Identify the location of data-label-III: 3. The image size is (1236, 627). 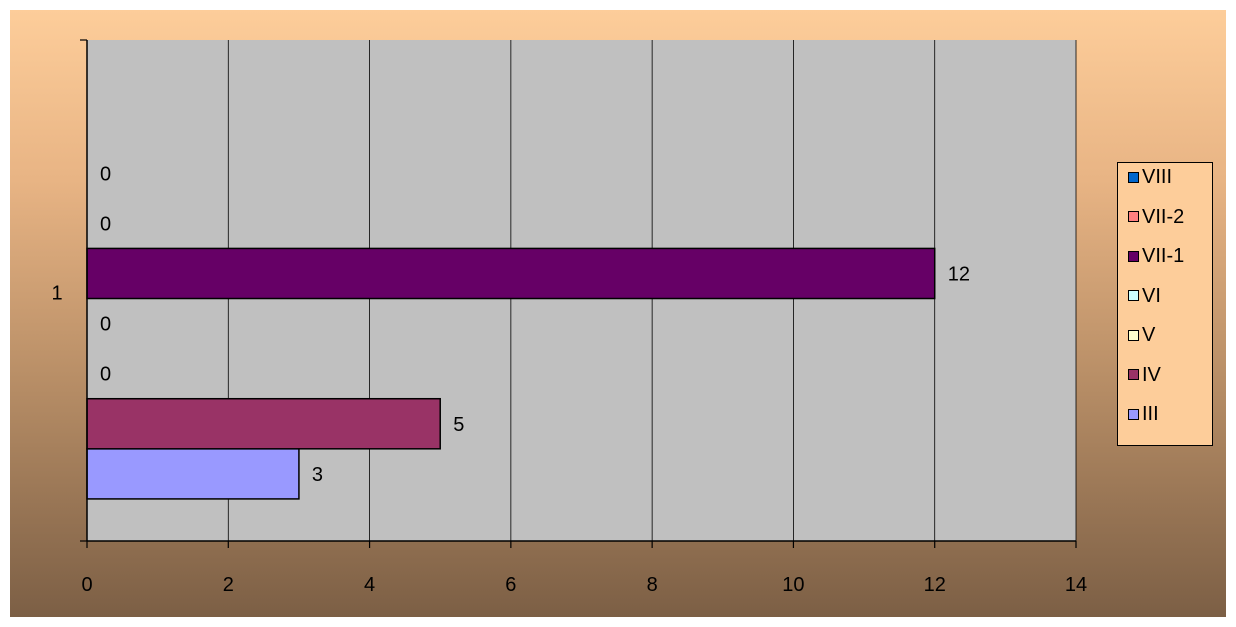
(317, 475).